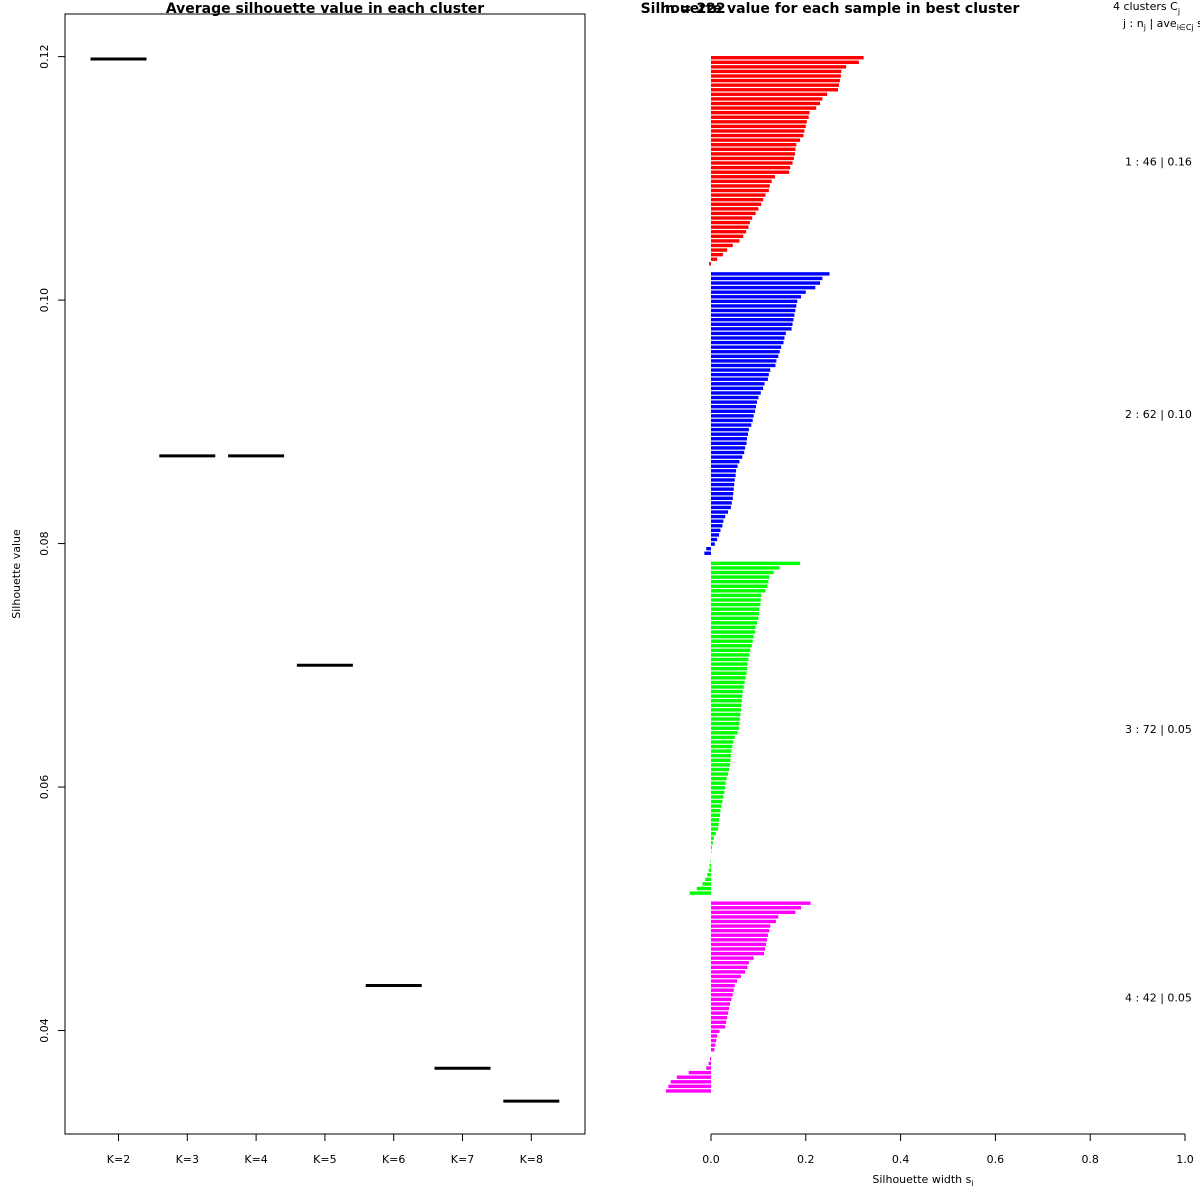  Describe the element at coordinates (1158, 161) in the screenshot. I see `cluster-label: 1 : 46 | 0.16` at that location.